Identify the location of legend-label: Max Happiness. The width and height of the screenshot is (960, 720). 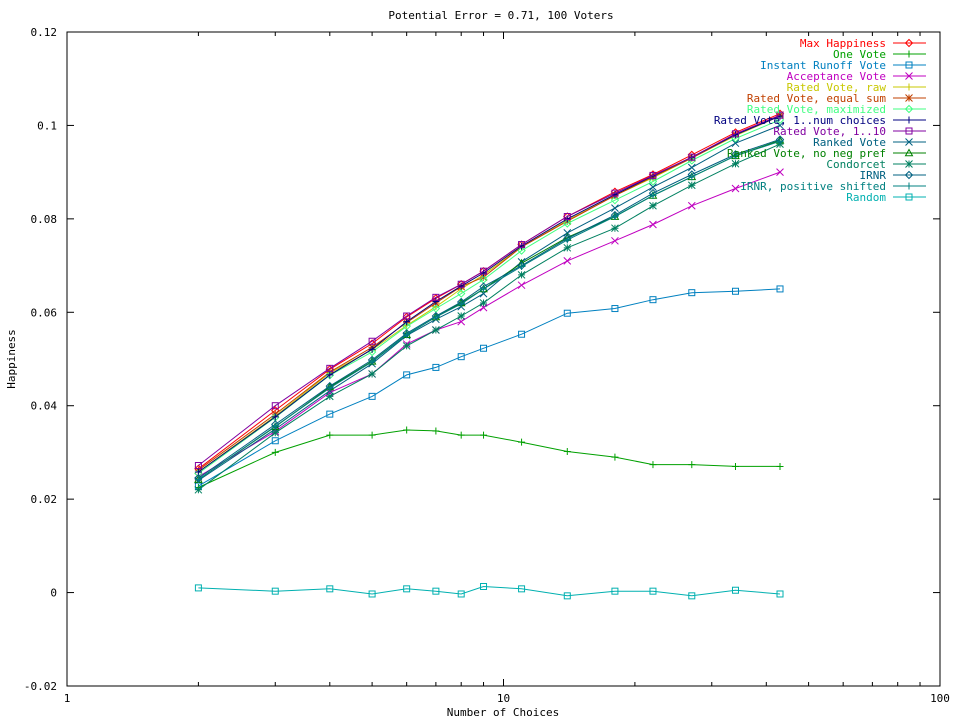
(843, 43).